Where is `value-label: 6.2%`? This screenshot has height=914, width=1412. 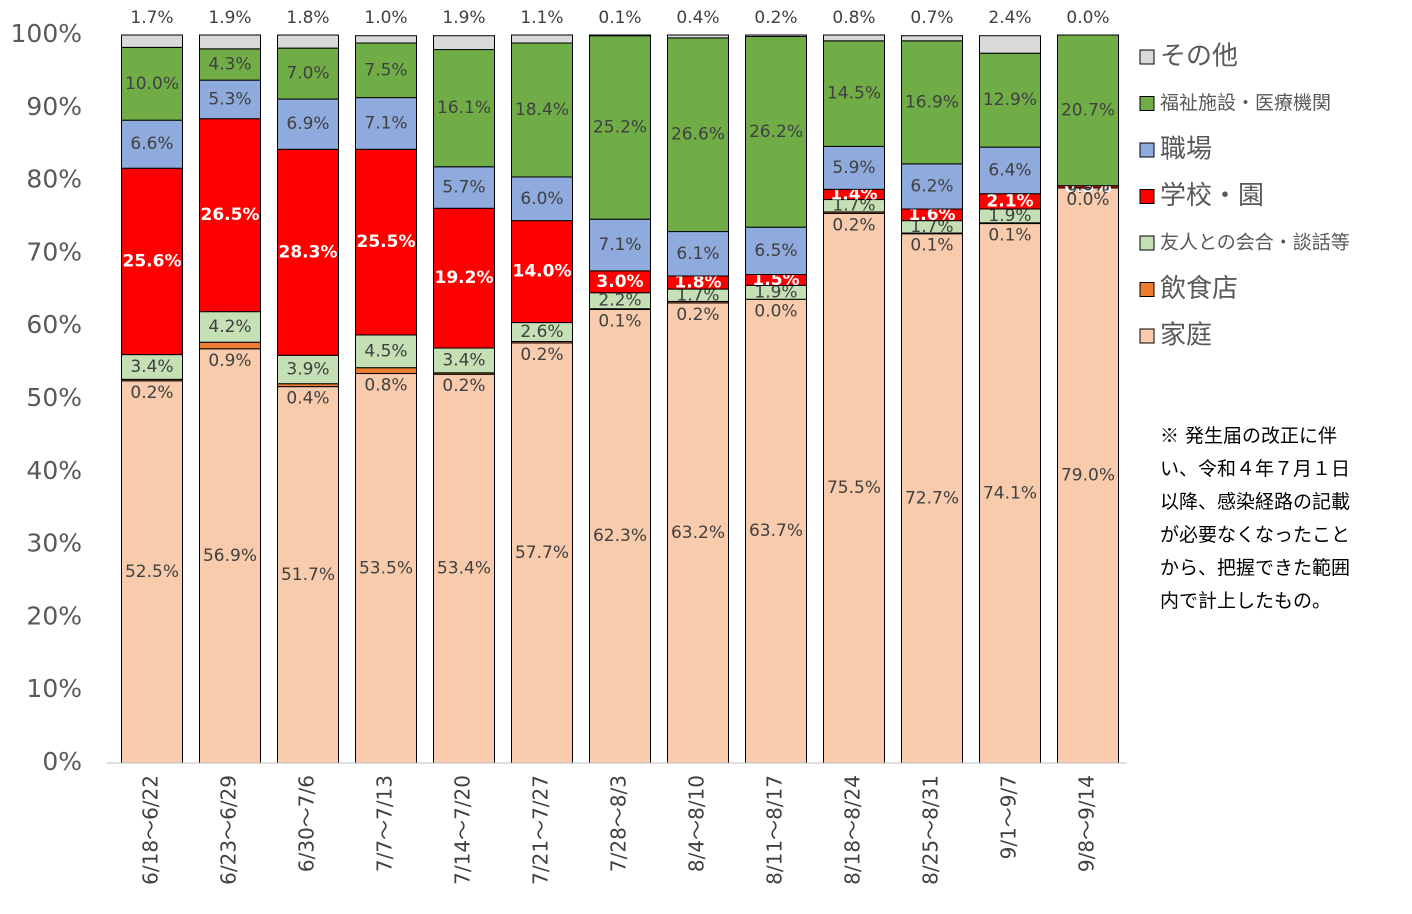
value-label: 6.2% is located at coordinates (931, 186).